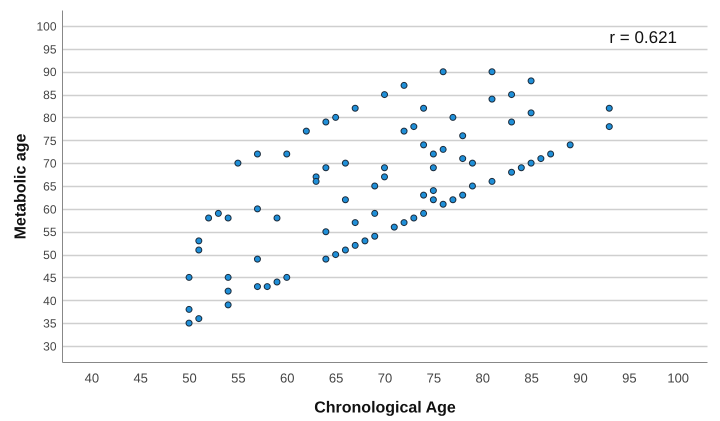  I want to click on y-tick-label: 65, so click(50, 187).